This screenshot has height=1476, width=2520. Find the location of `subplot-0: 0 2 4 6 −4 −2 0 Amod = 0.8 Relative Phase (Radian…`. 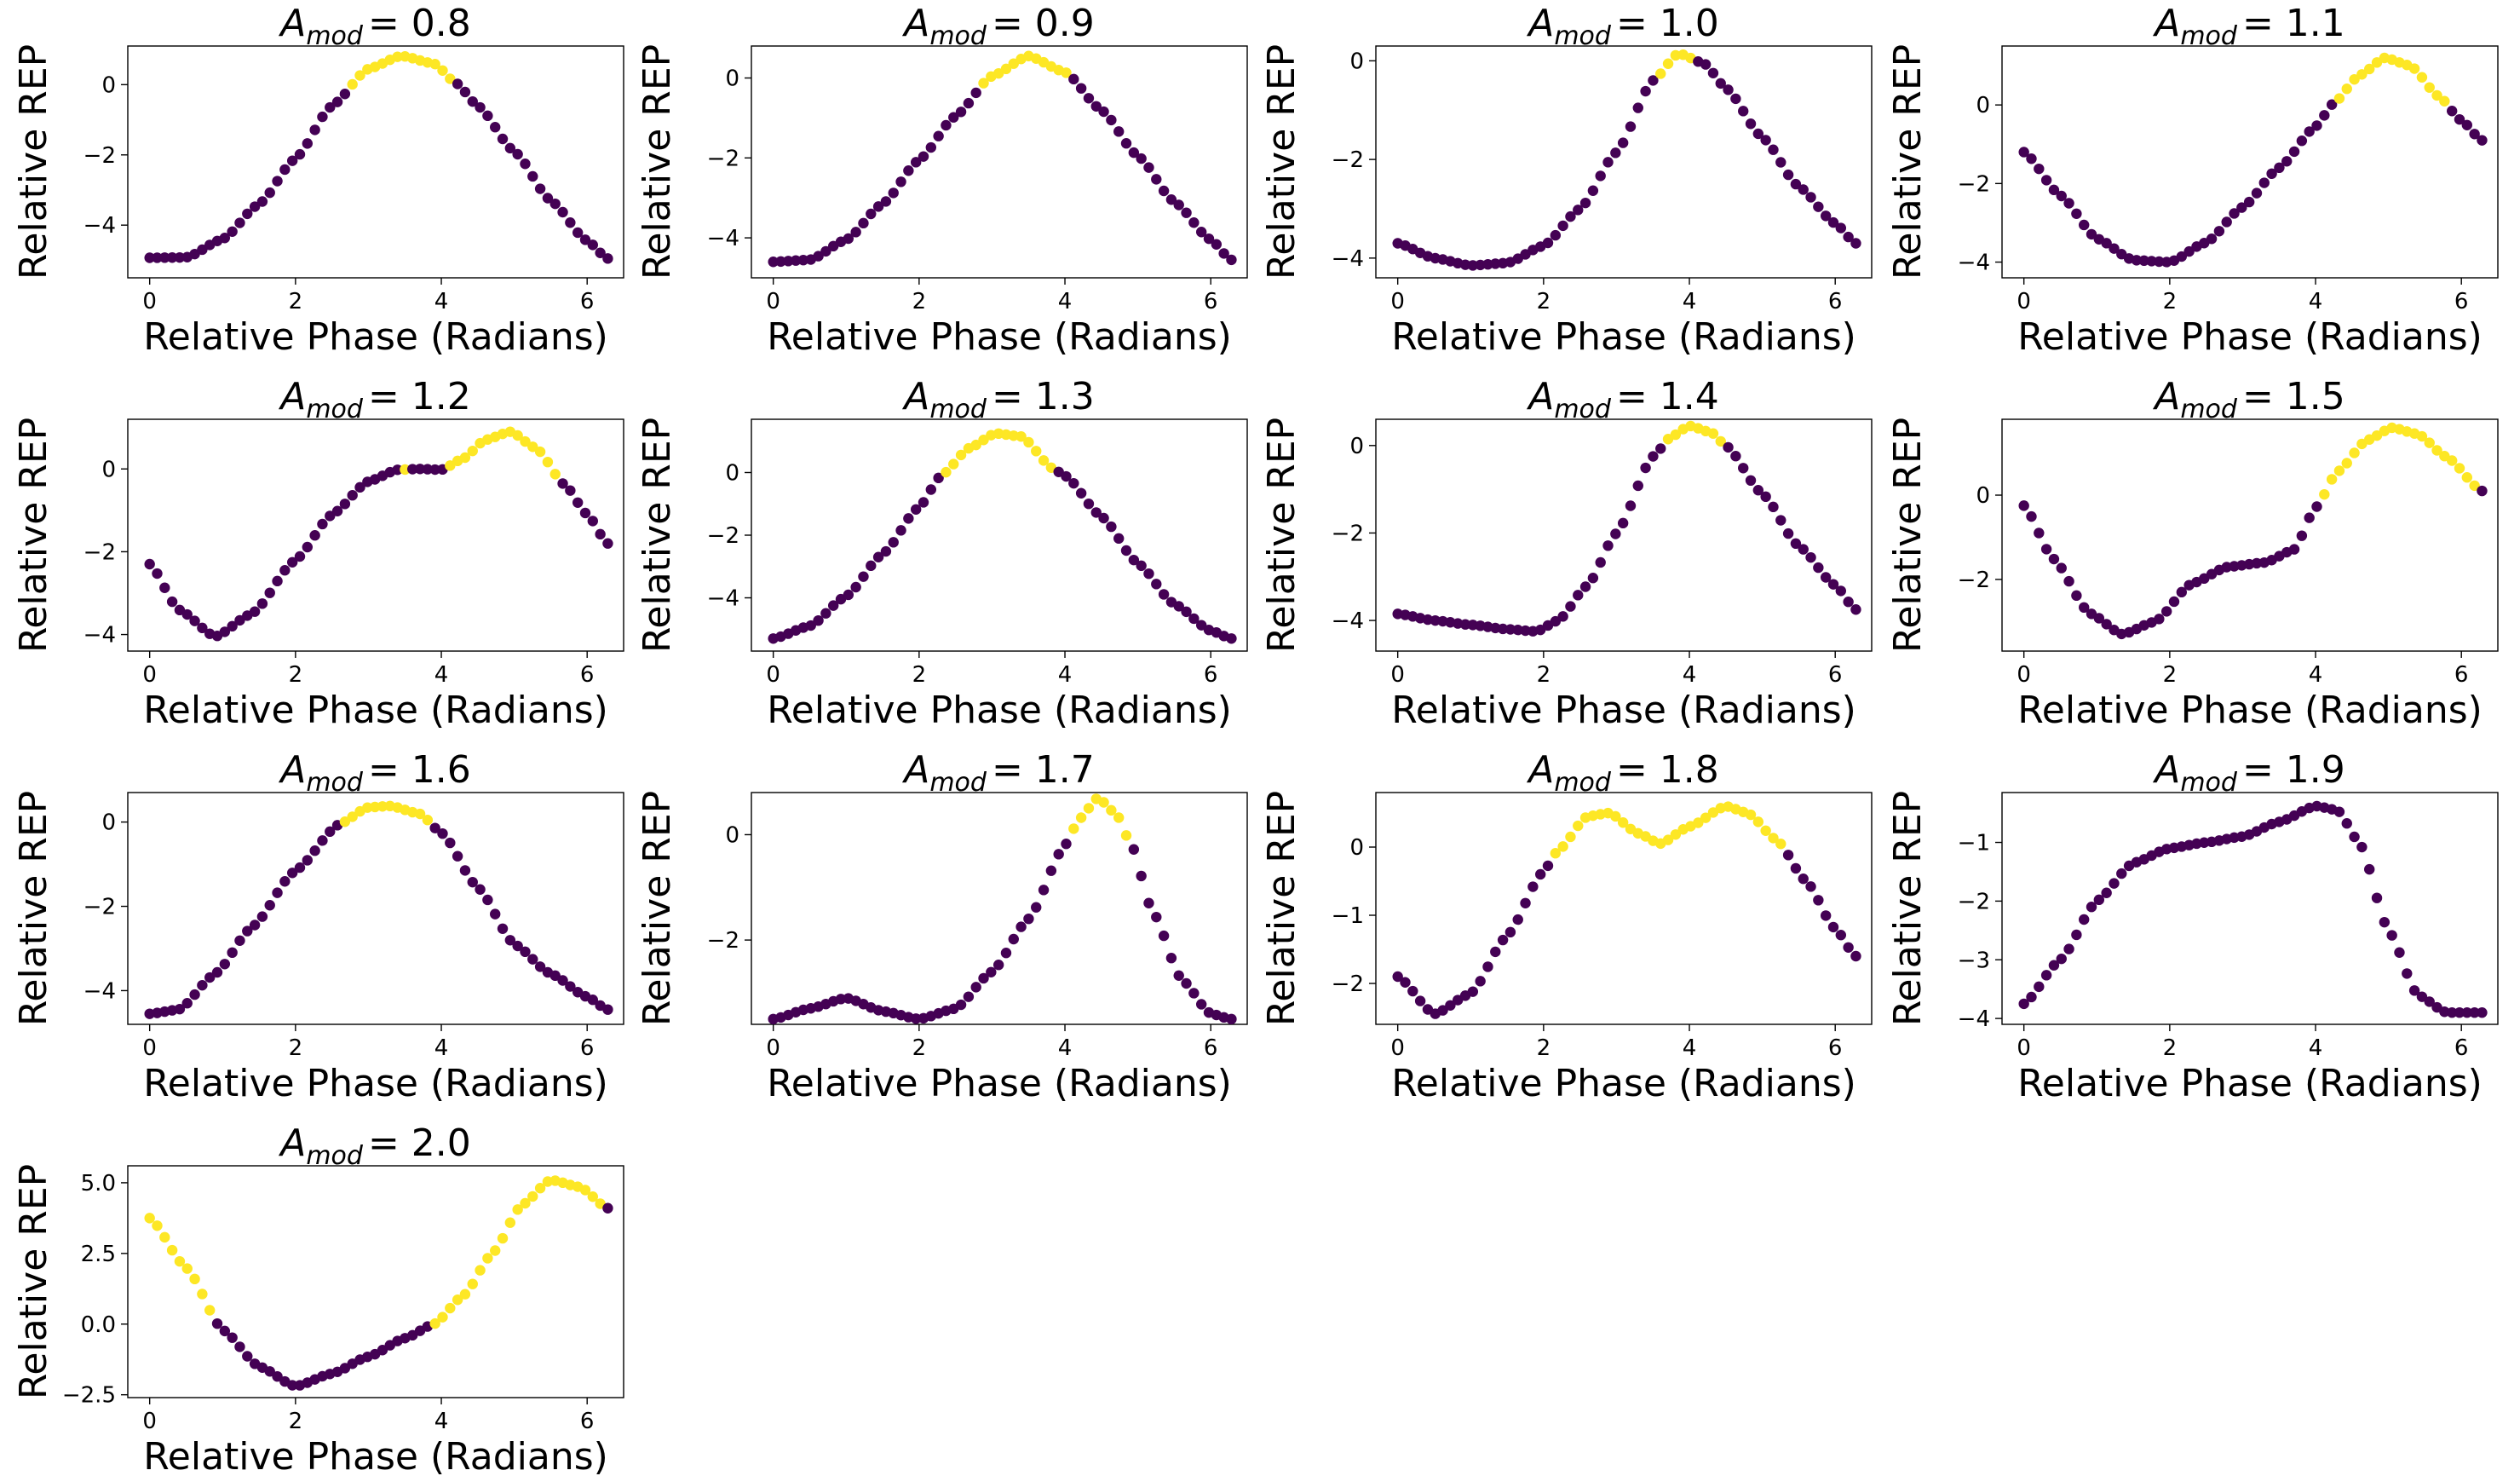

subplot-0: 0 2 4 6 −4 −2 0 Amod = 0.8 Relative Phase (Radian… is located at coordinates (318, 180).